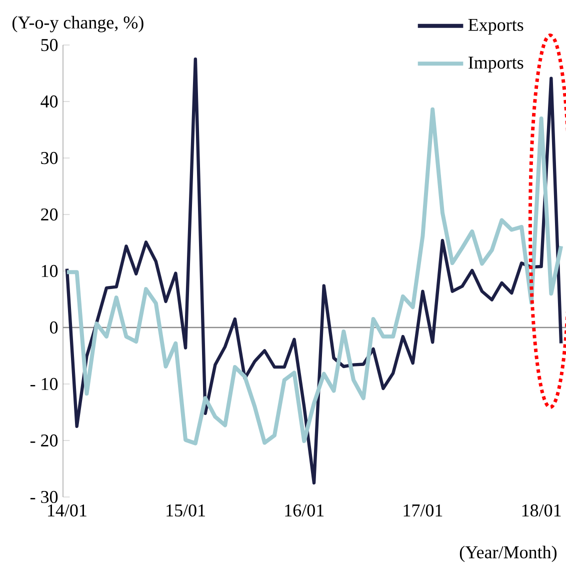 This screenshot has width=566, height=568. Describe the element at coordinates (49, 158) in the screenshot. I see `y-tick-label: 30` at that location.